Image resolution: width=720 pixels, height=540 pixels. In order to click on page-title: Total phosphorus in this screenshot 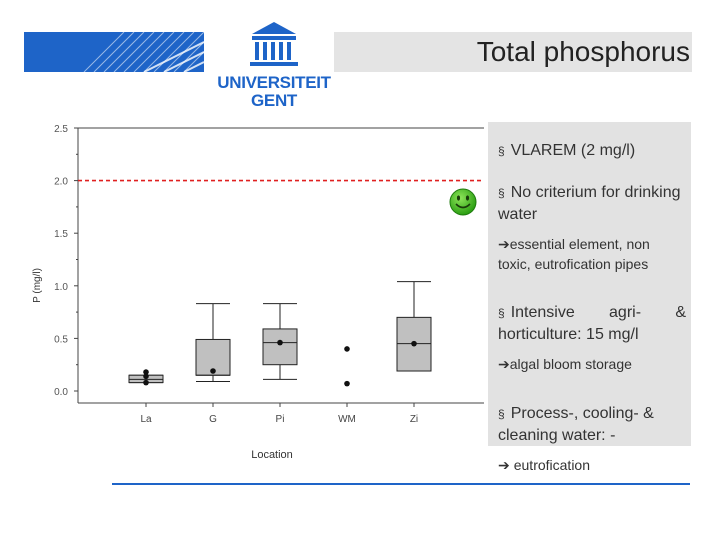, I will do `click(583, 51)`.